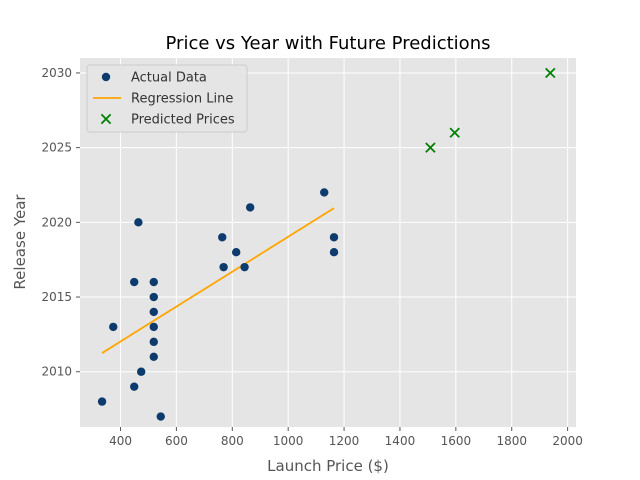  Describe the element at coordinates (182, 99) in the screenshot. I see `legend-label: Regression Line` at that location.